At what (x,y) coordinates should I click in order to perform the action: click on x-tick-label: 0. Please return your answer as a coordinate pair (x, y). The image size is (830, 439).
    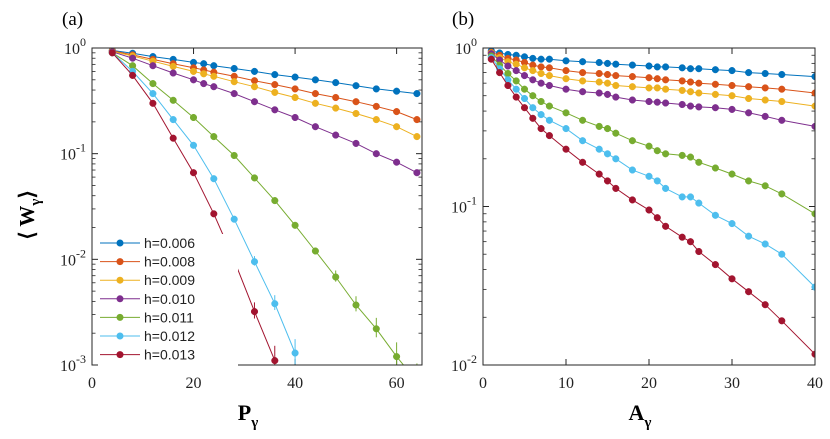
    Looking at the image, I should click on (92, 383).